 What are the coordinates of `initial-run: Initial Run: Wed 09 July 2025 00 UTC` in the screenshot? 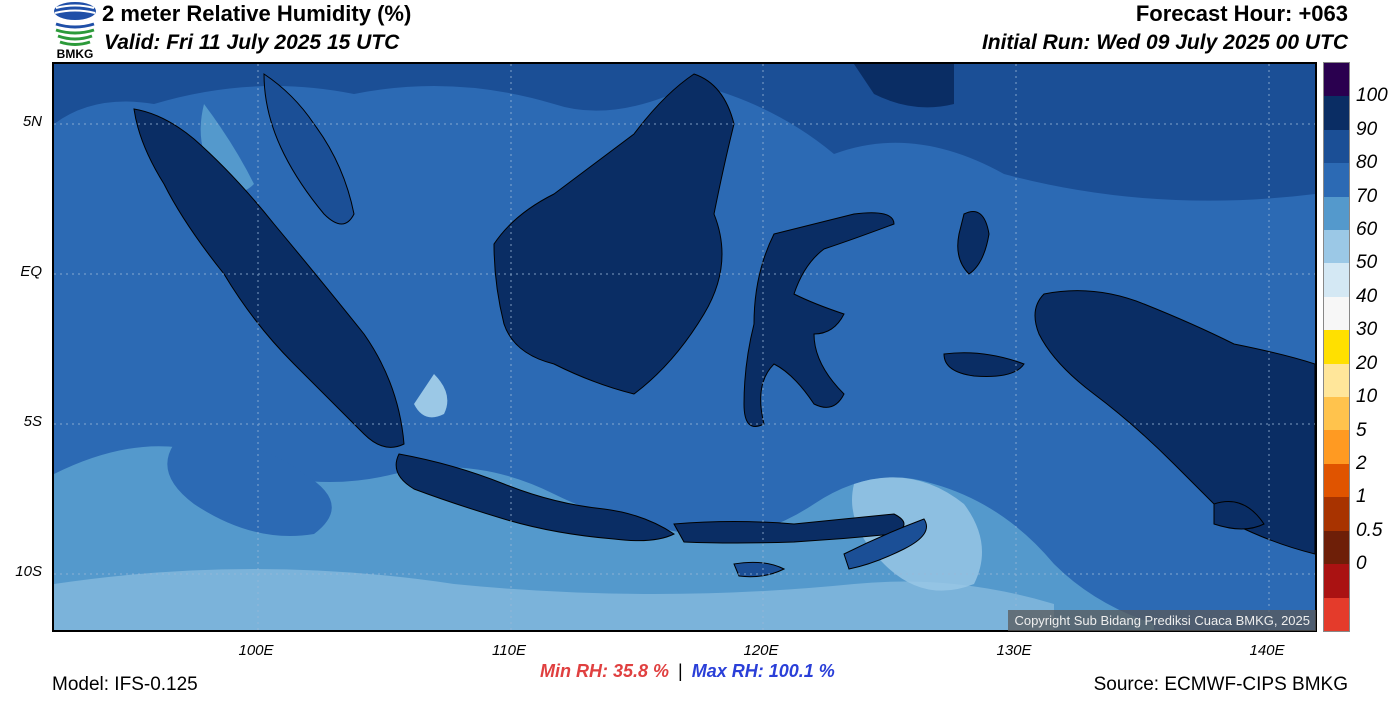 It's located at (1164, 42).